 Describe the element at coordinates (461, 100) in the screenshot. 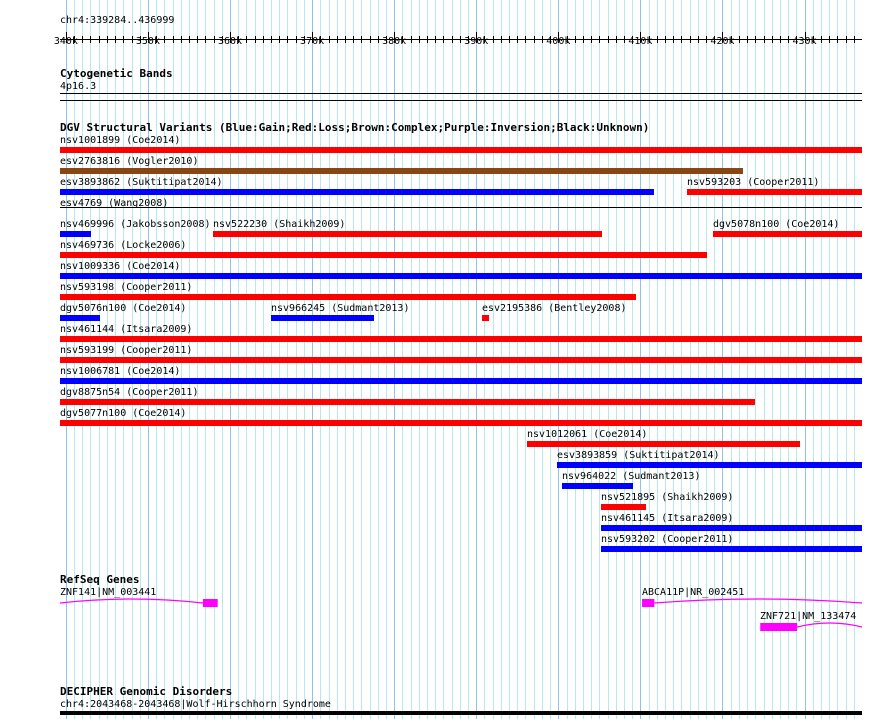

I see `cytoband-separator` at that location.